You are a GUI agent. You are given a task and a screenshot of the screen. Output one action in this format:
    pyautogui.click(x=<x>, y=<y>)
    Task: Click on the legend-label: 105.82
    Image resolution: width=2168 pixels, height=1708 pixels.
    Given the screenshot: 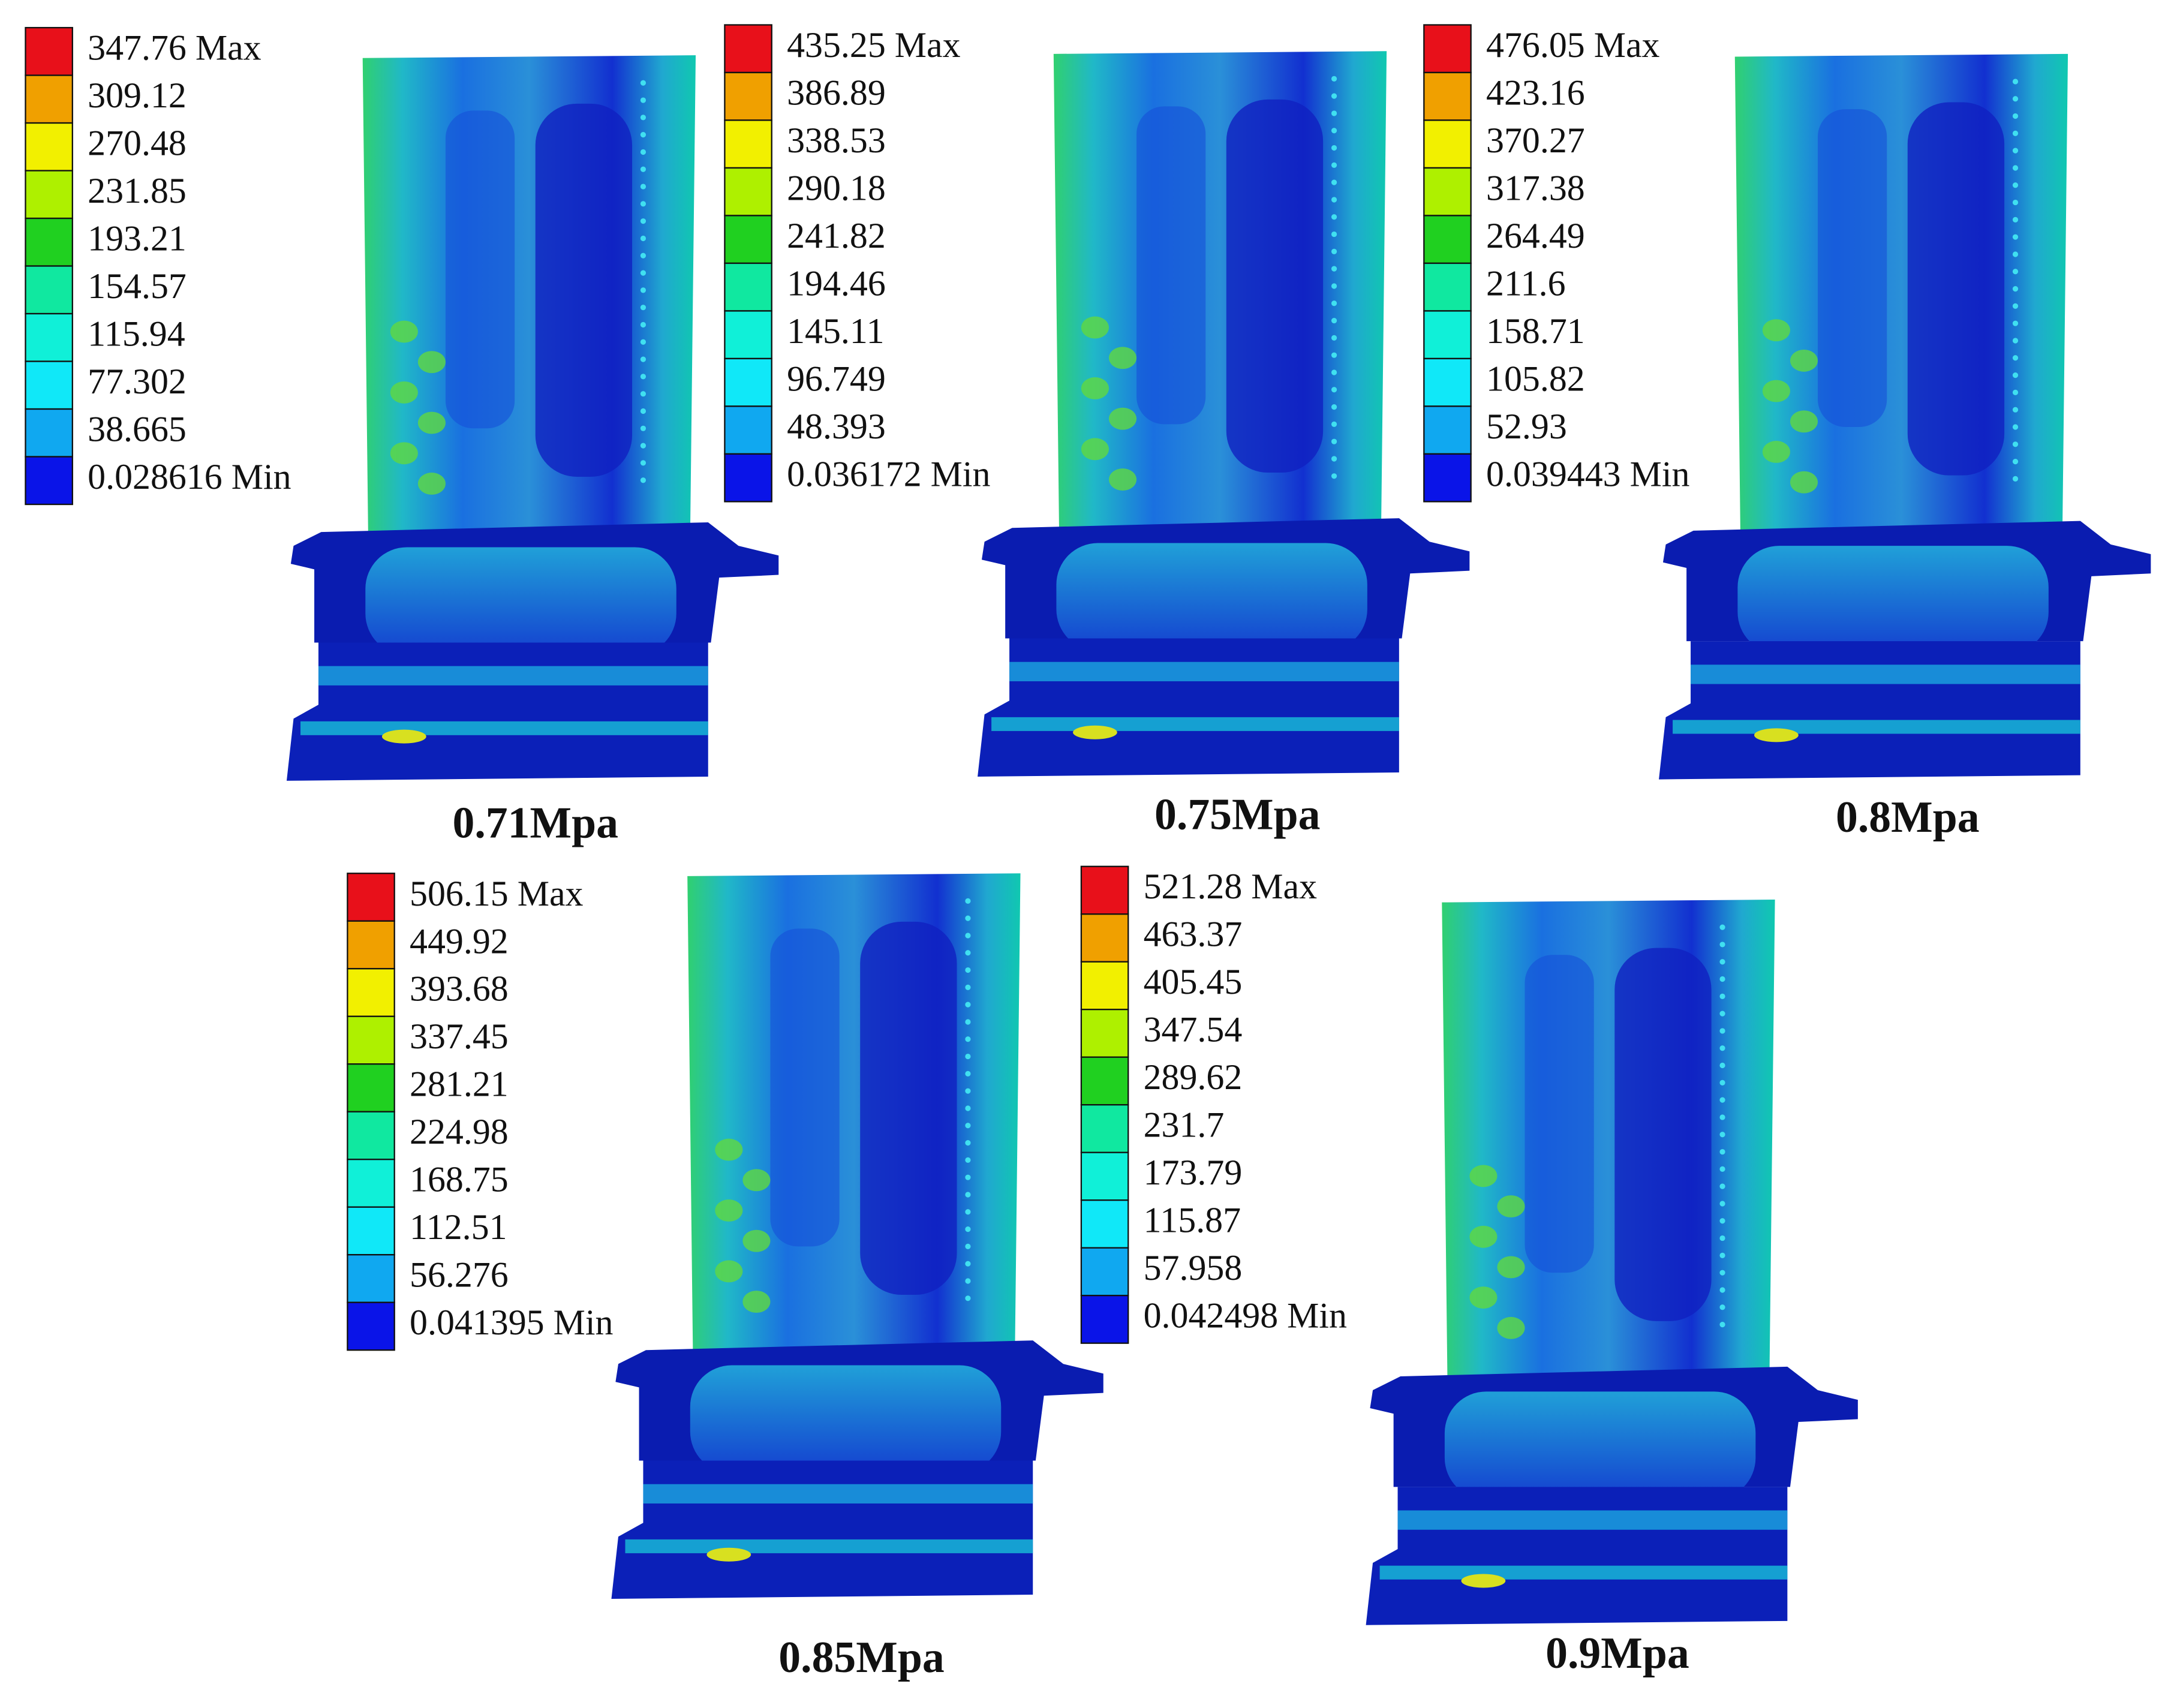 What is the action you would take?
    pyautogui.click(x=1535, y=378)
    